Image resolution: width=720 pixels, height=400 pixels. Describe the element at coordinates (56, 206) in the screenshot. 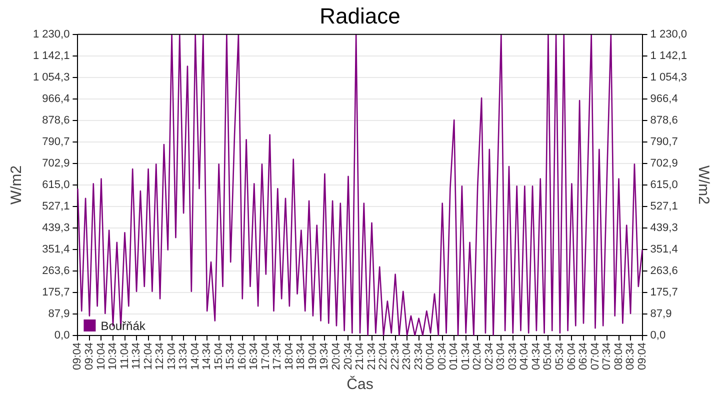

I see `y-tick-label: 527,1` at that location.